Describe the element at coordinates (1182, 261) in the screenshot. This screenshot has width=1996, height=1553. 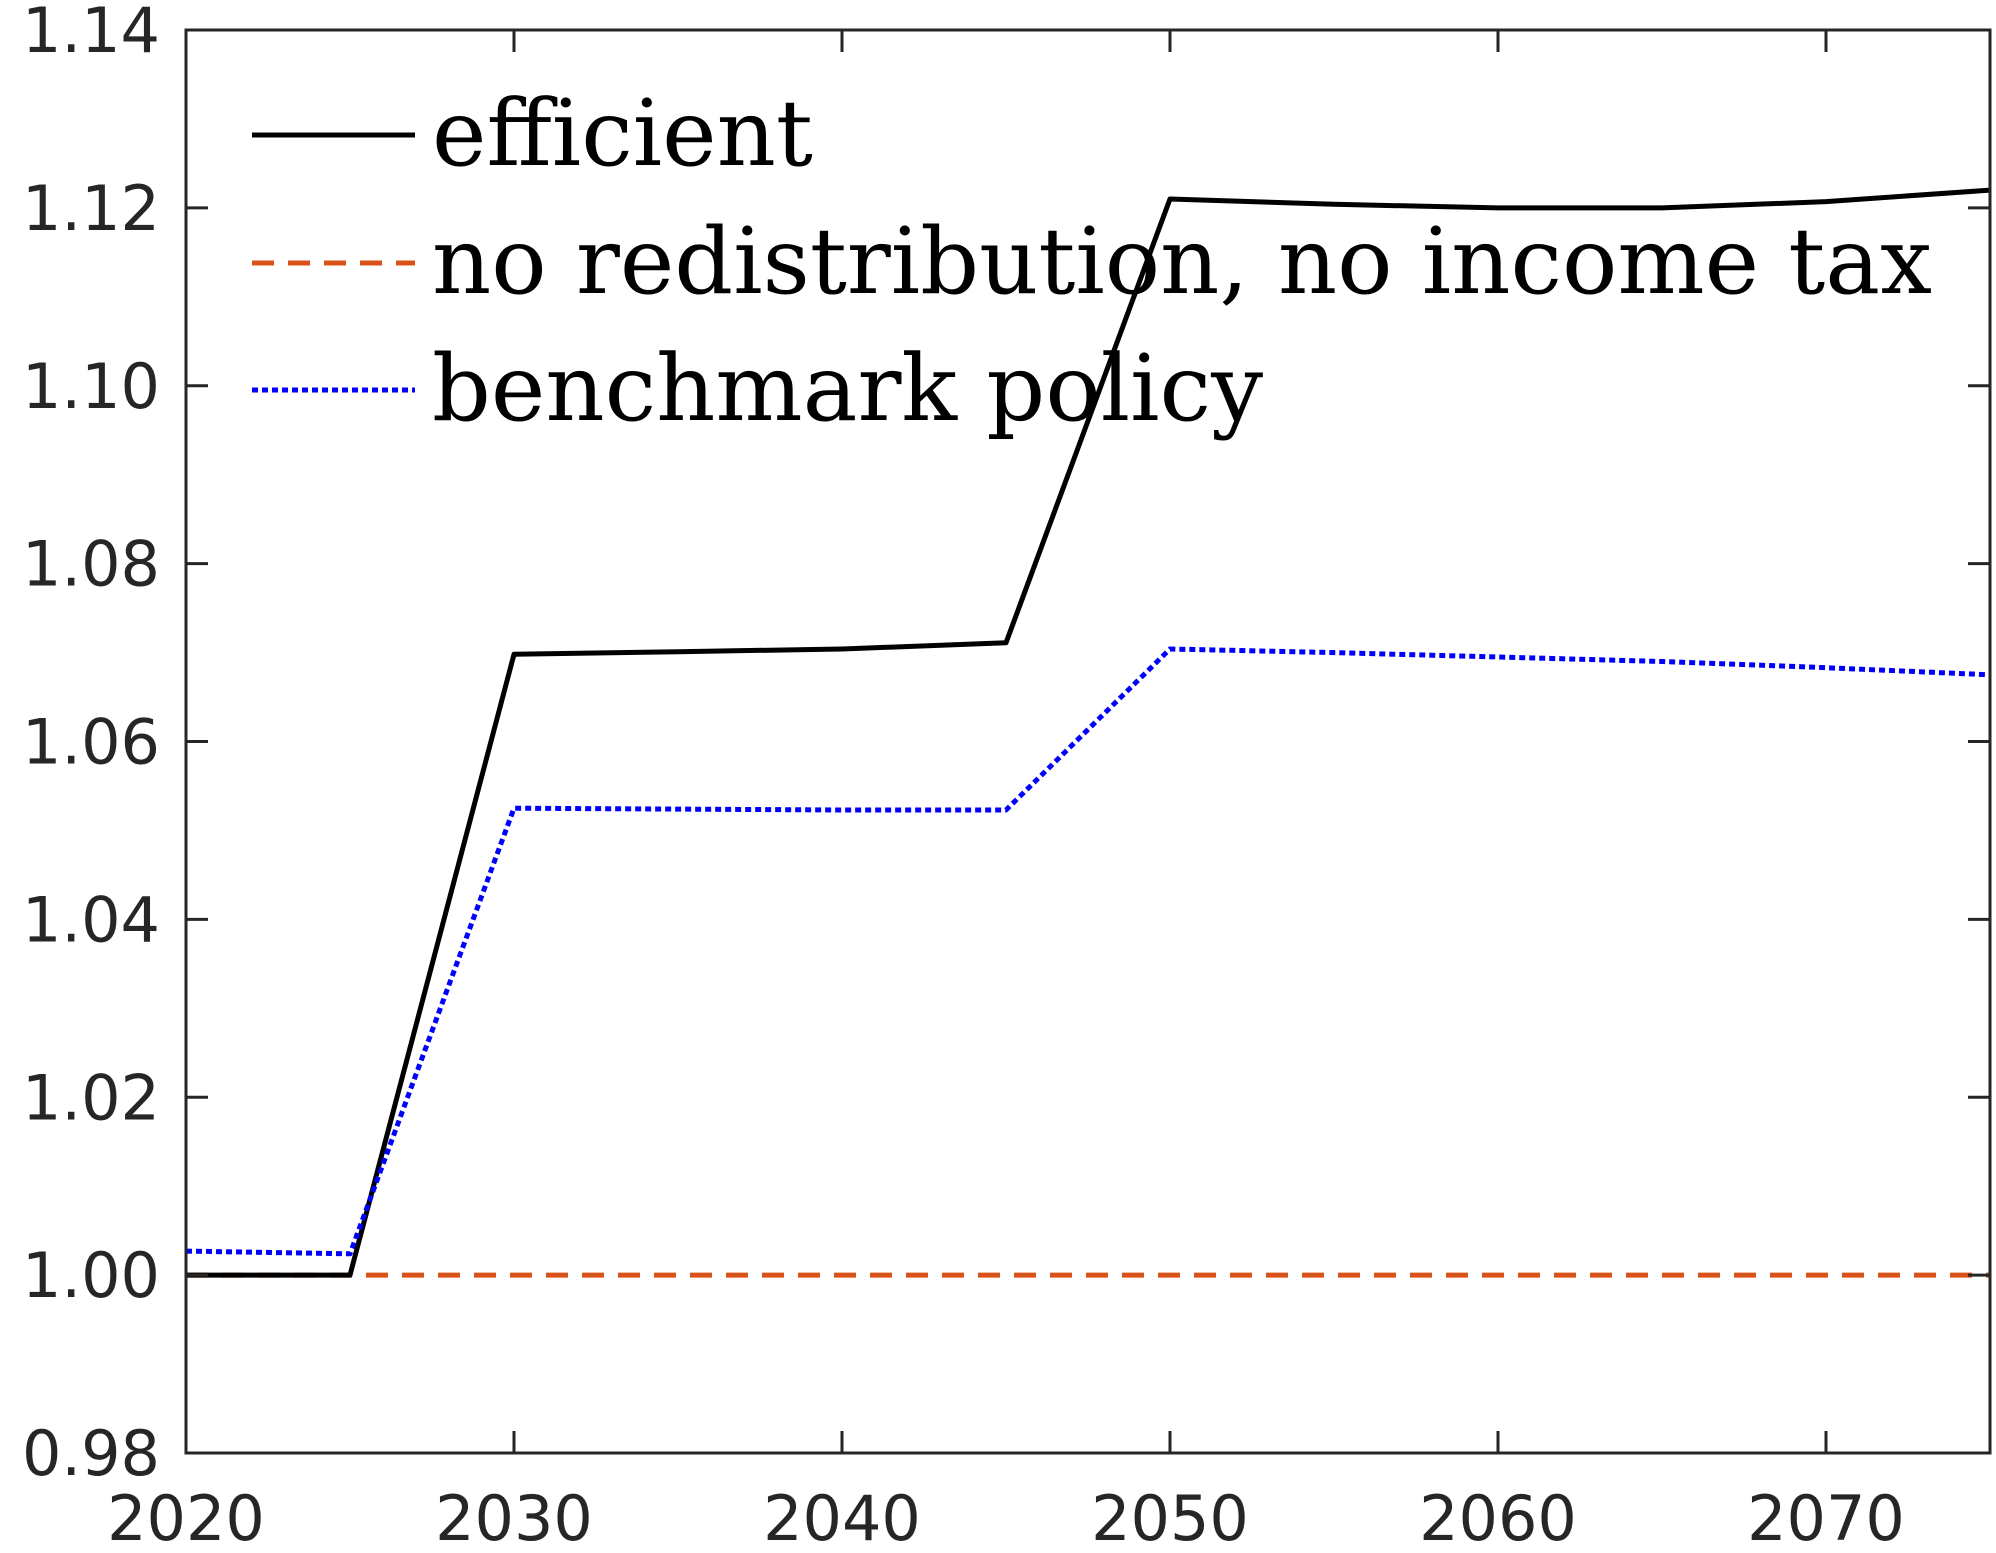
I see `legend-label-no-redistribution-no-income-tax: no redistribution, no income tax` at that location.